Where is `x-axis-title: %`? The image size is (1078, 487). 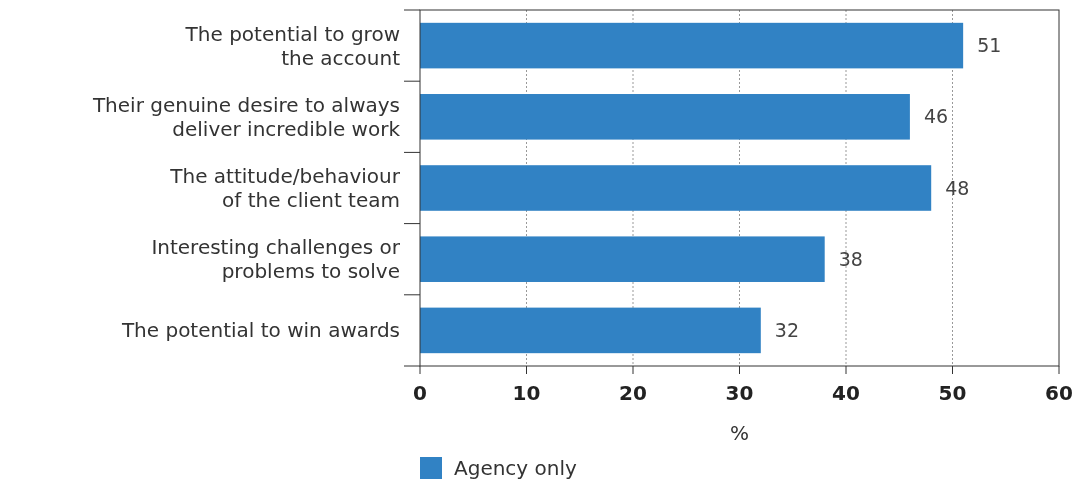 x-axis-title: % is located at coordinates (739, 433).